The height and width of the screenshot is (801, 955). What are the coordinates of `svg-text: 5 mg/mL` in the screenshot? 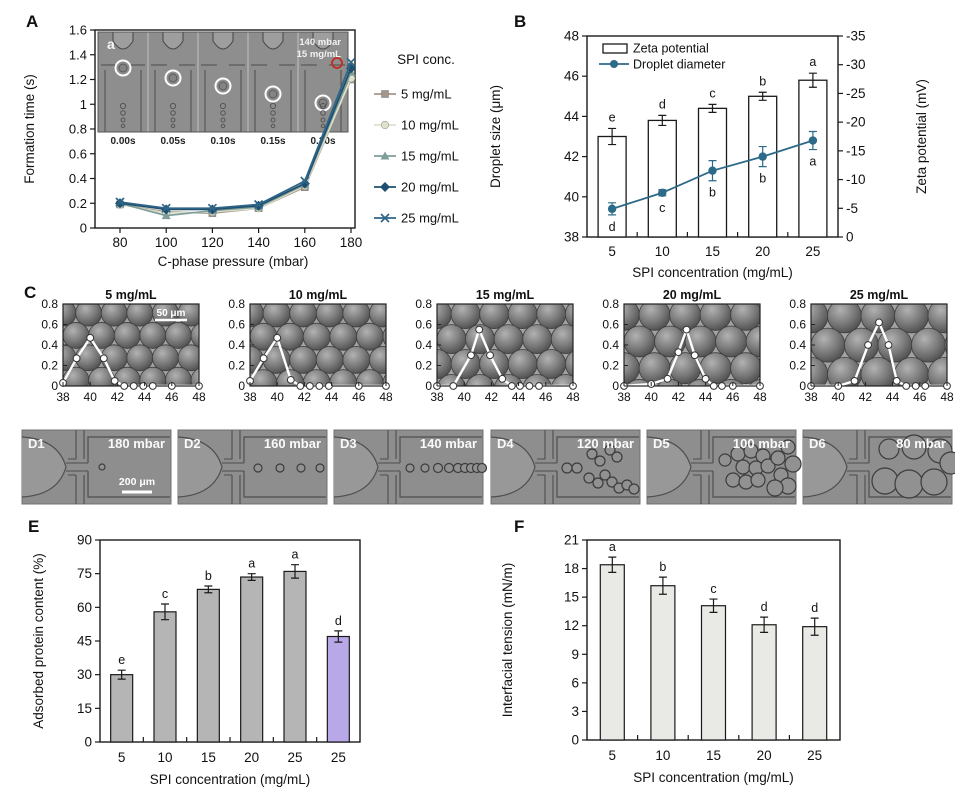 It's located at (131, 295).